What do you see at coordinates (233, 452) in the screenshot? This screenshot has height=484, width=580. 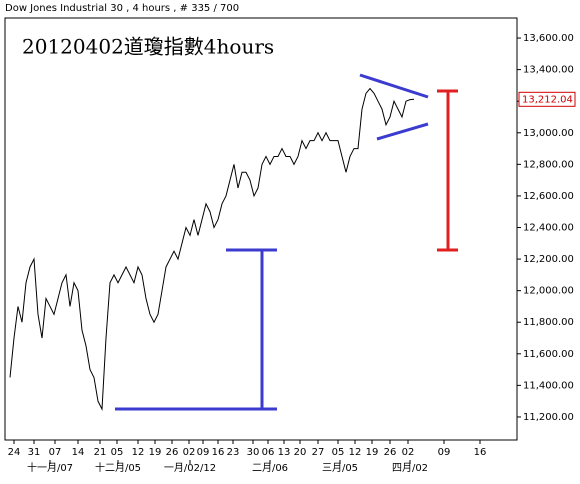 I see `x-tick-label: 23` at bounding box center [233, 452].